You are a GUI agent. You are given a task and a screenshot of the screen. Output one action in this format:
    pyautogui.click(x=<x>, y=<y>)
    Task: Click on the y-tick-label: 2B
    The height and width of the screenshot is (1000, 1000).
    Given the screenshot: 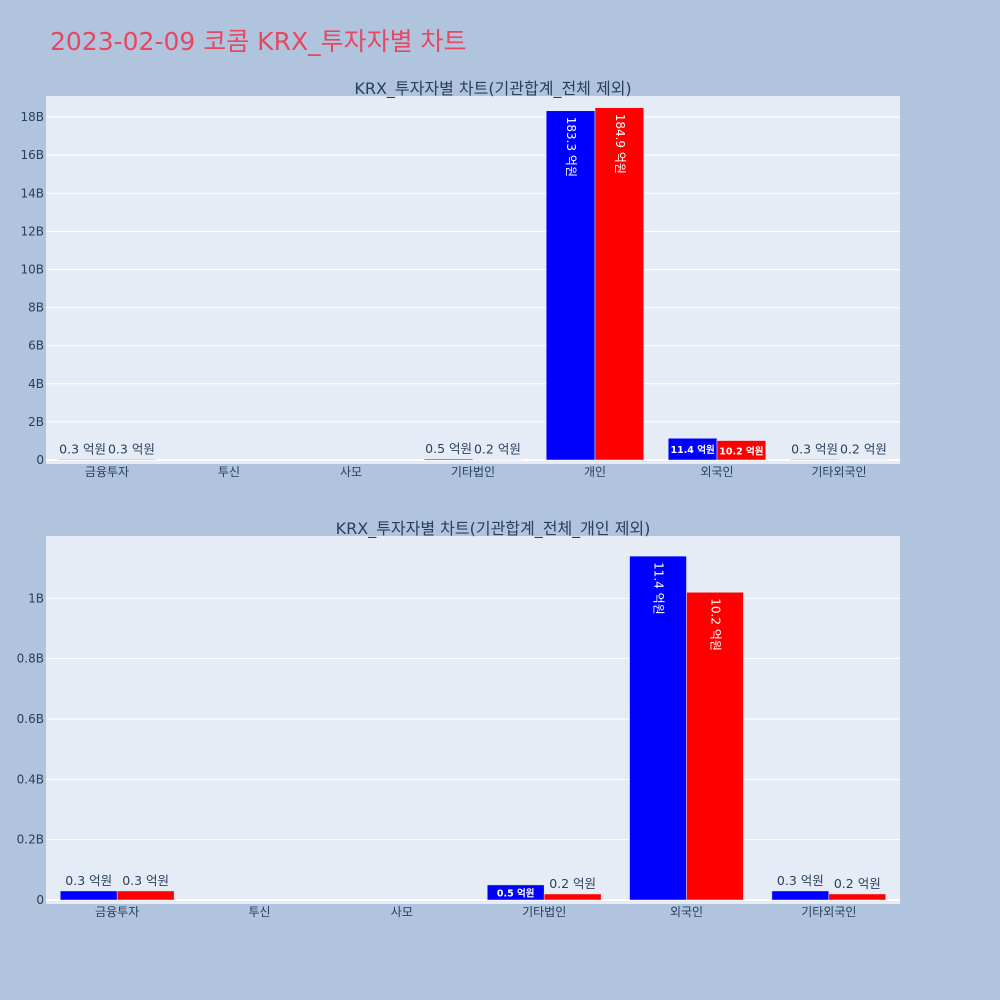 What is the action you would take?
    pyautogui.click(x=36, y=422)
    